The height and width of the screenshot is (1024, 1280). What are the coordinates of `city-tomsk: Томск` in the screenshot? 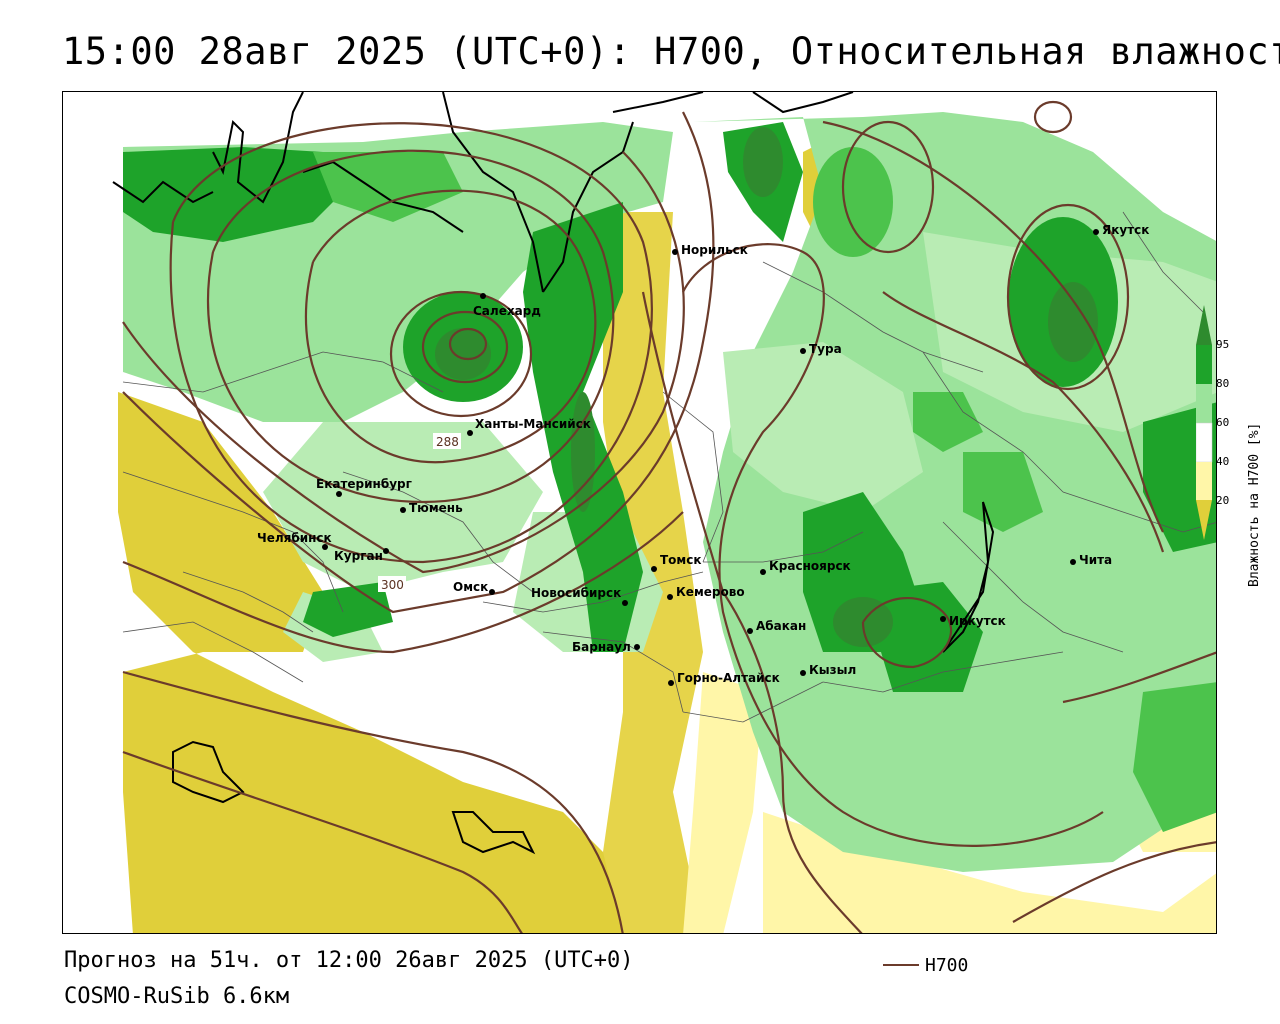 It's located at (676, 562).